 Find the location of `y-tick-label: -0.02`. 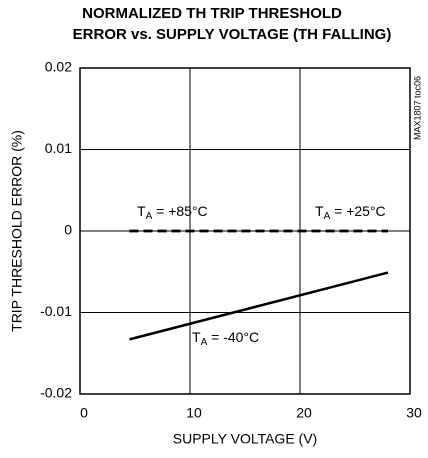

y-tick-label: -0.02 is located at coordinates (56, 393).